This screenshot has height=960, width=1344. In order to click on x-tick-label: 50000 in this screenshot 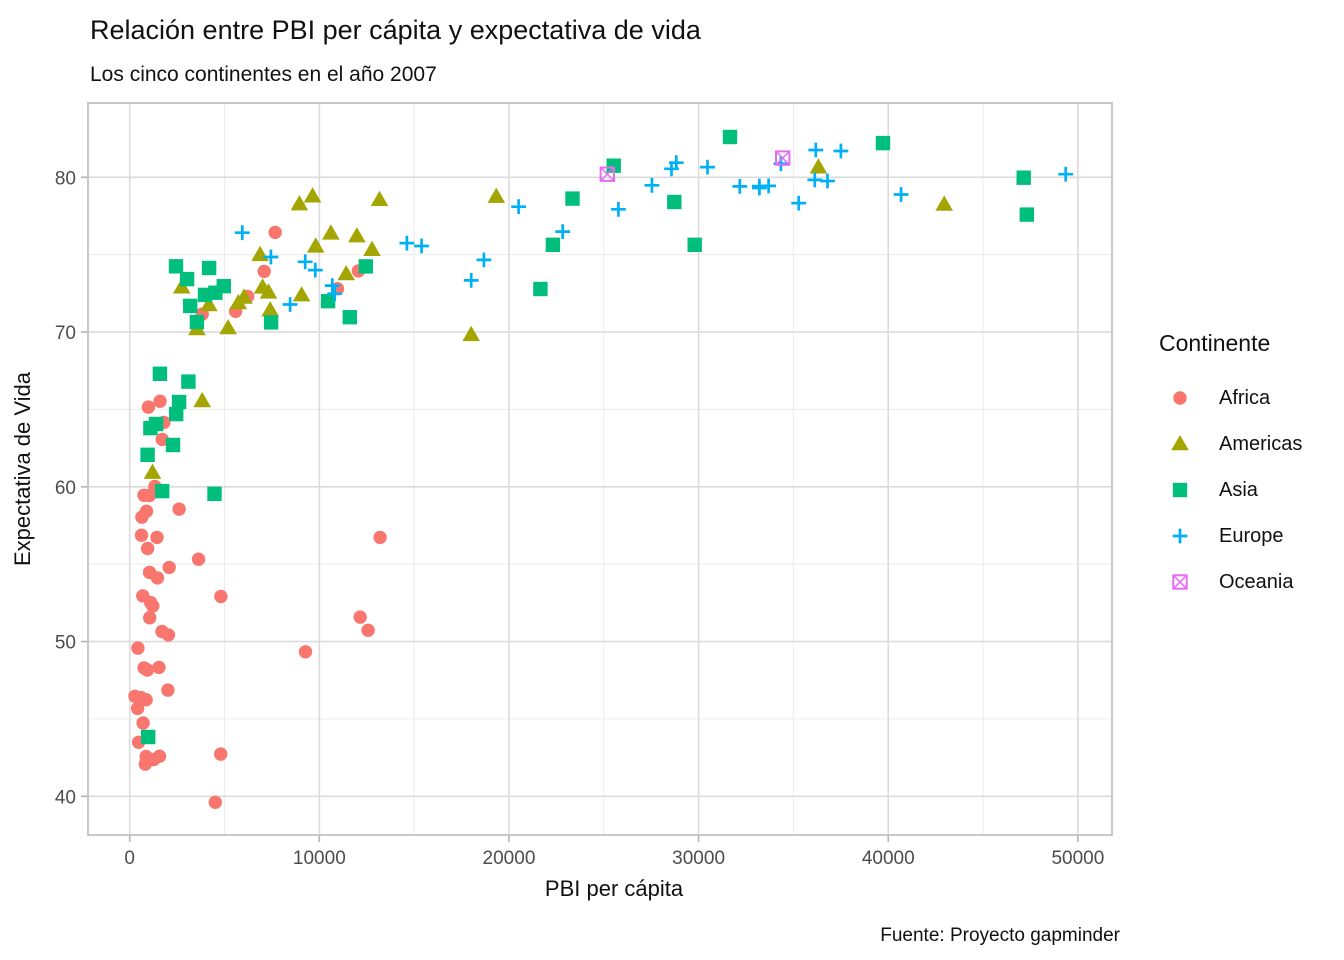, I will do `click(1077, 858)`.